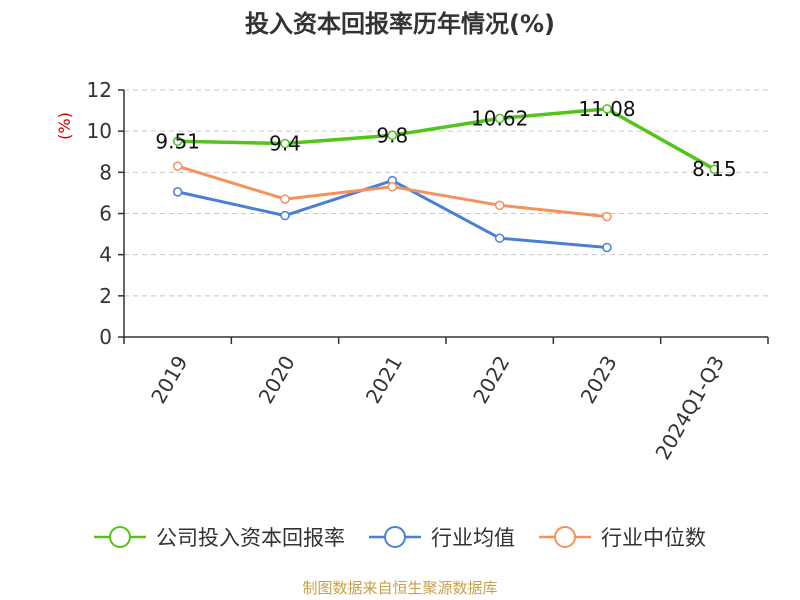  Describe the element at coordinates (250, 538) in the screenshot. I see `legend-label: 公司投入资本回报率` at that location.